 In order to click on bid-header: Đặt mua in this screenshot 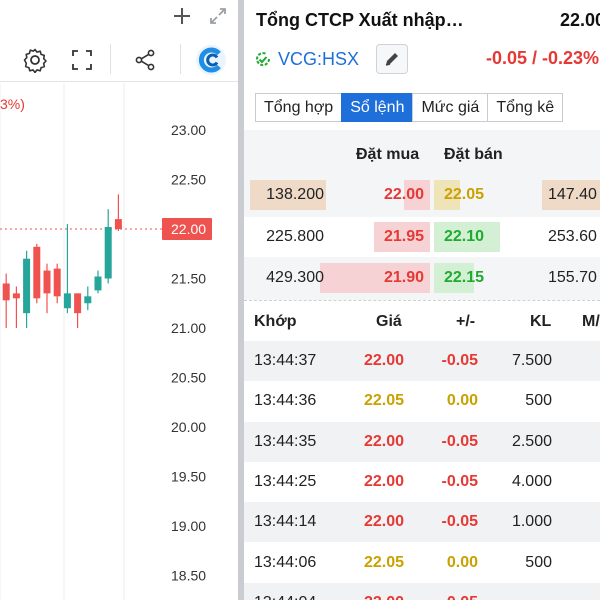, I will do `click(388, 154)`.